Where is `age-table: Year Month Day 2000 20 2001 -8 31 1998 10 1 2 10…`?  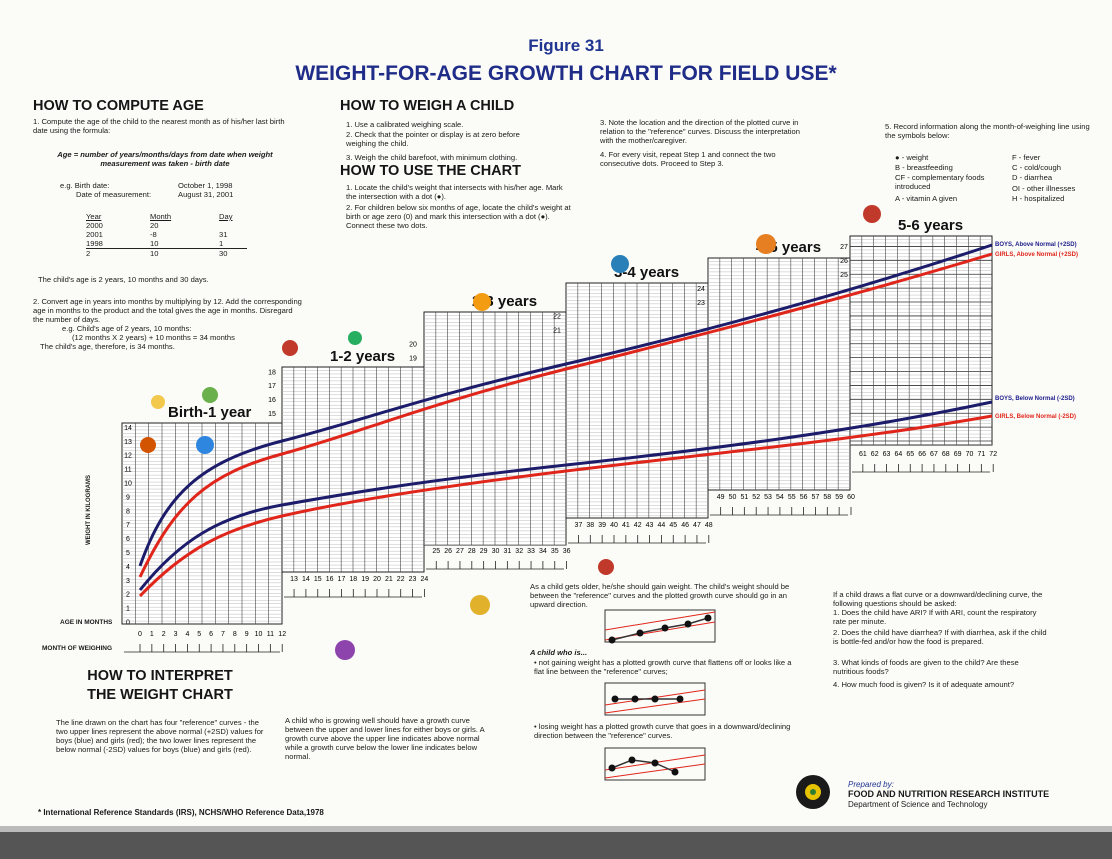
age-table: Year Month Day 2000 20 2001 -8 31 1998 10 1 2 10… is located at coordinates (166, 235).